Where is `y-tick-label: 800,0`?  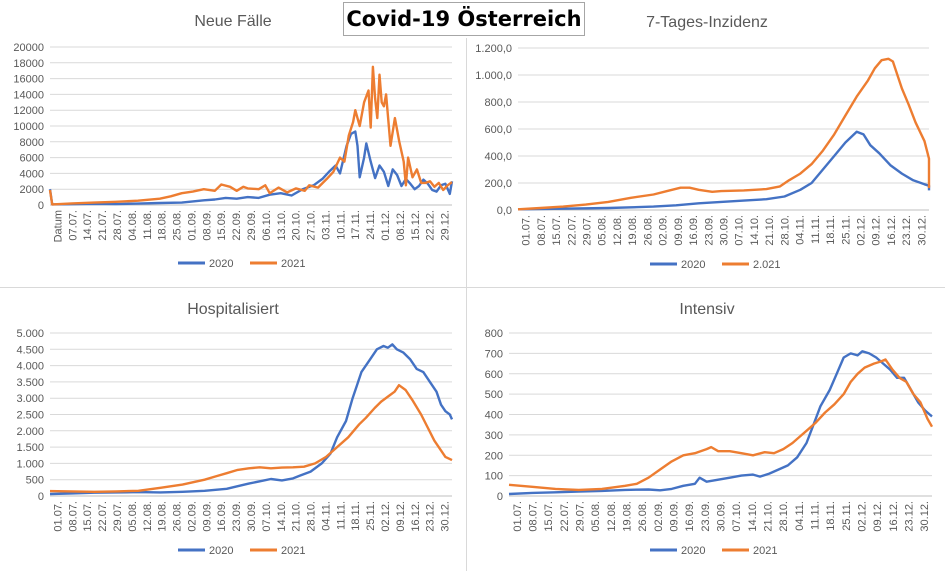 y-tick-label: 800,0 is located at coordinates (498, 103).